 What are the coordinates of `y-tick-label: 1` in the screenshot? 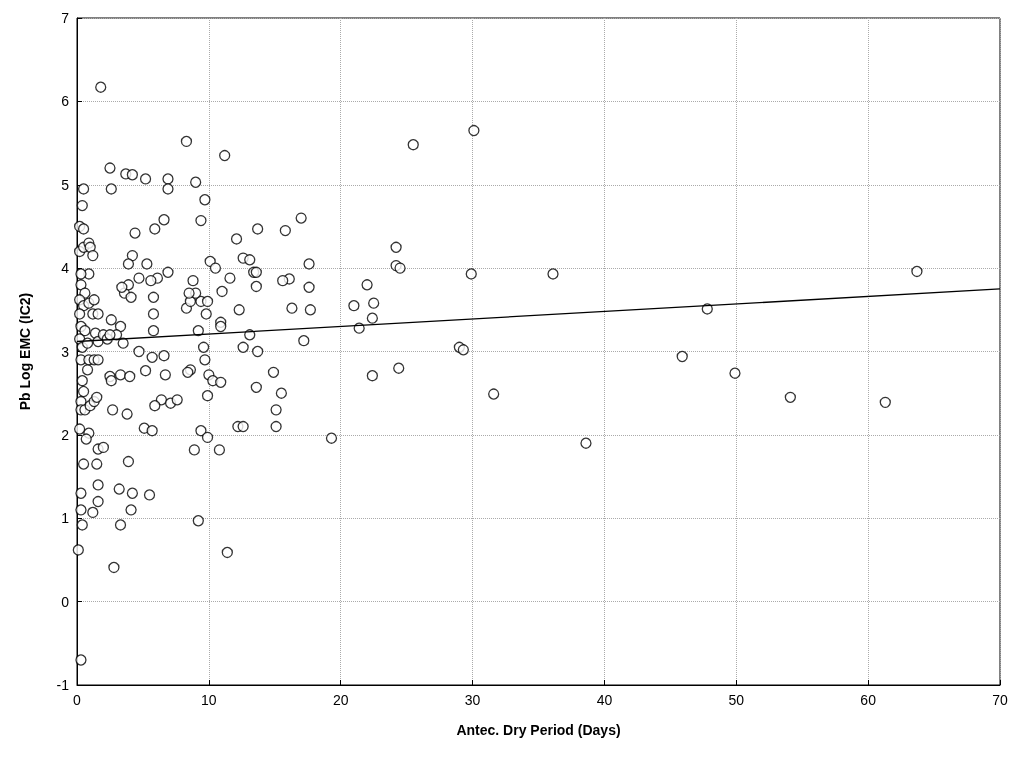 It's located at (65, 518).